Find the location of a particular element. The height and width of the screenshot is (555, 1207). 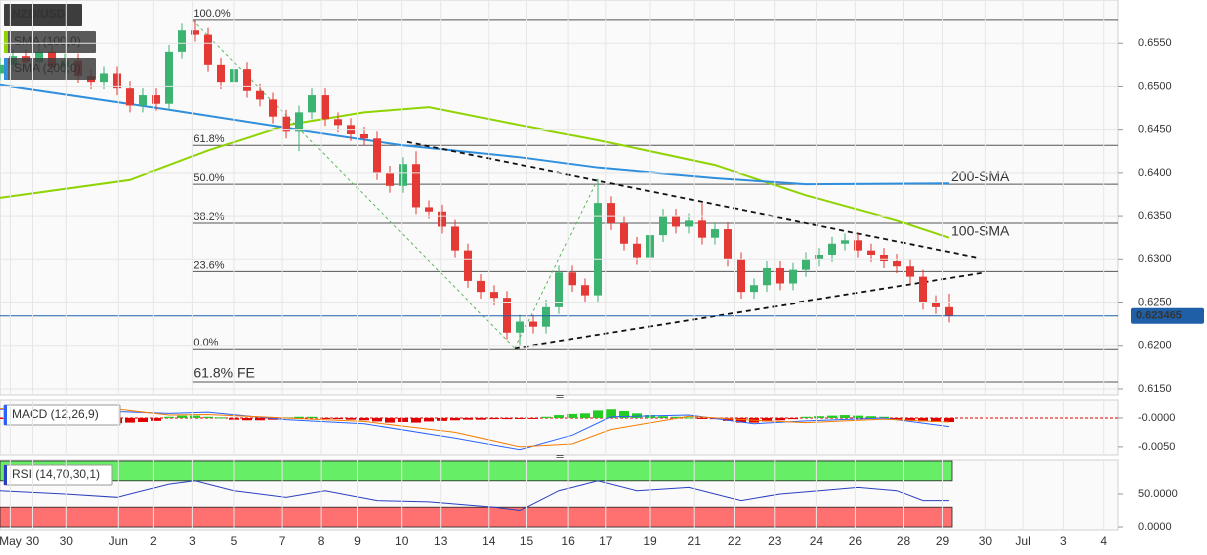

fib-label: 23.6% is located at coordinates (208, 265).